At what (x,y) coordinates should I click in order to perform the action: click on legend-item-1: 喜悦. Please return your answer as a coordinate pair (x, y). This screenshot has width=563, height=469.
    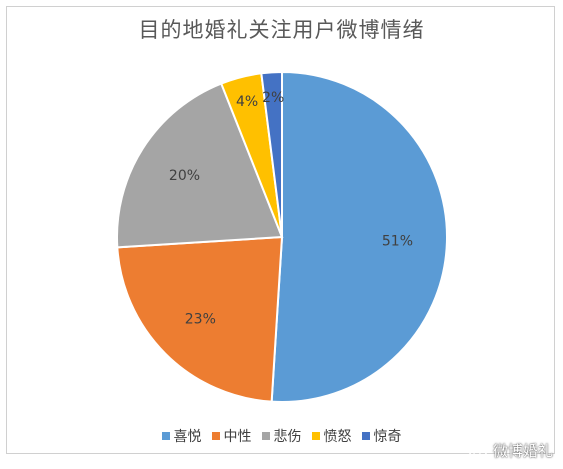
    Looking at the image, I should click on (181, 436).